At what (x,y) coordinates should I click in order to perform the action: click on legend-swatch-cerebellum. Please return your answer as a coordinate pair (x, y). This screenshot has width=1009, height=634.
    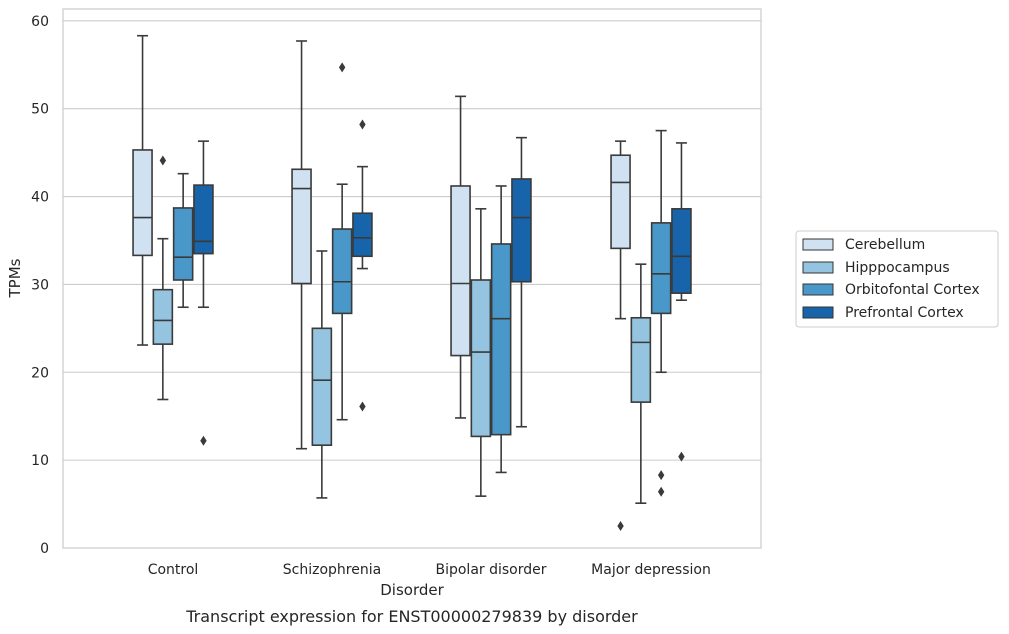
    Looking at the image, I should click on (818, 244).